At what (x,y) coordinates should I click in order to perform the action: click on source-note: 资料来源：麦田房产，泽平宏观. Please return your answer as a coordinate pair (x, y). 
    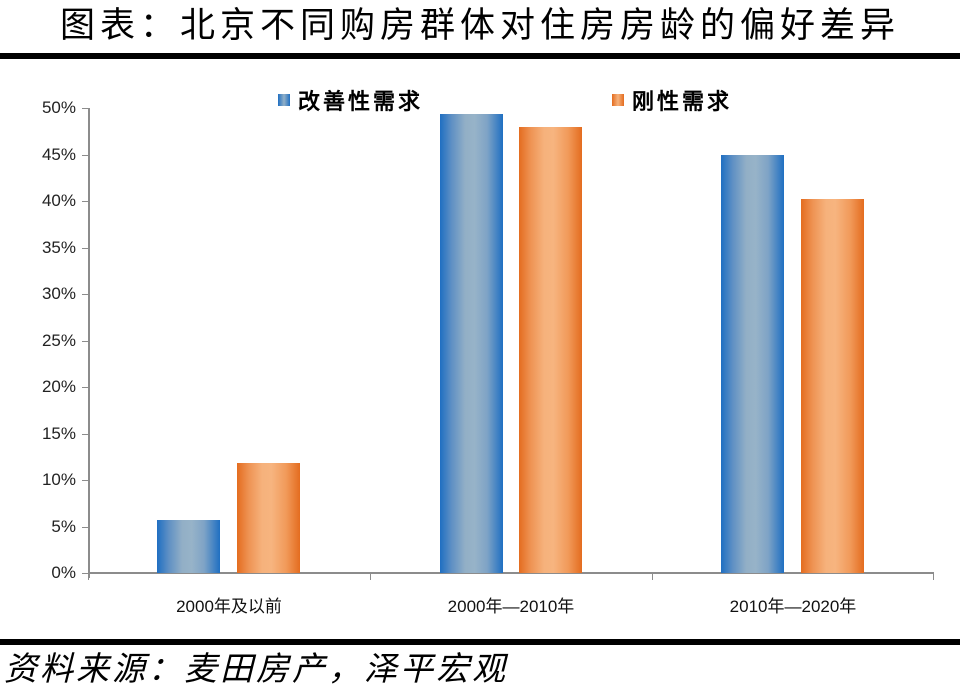
    Looking at the image, I should click on (256, 668).